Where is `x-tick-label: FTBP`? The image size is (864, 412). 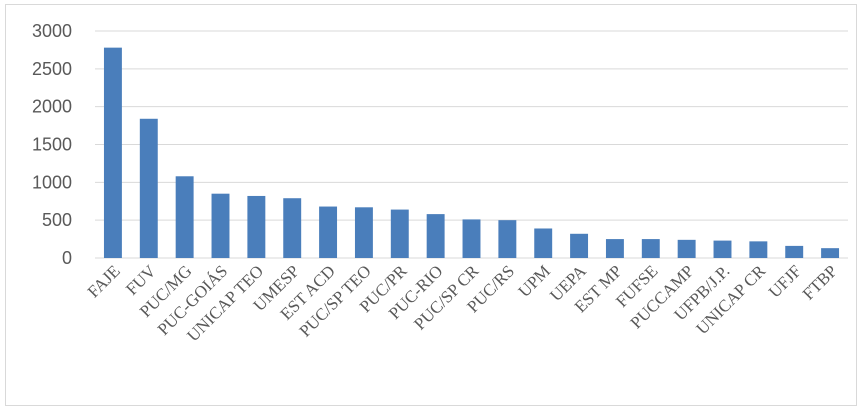 x-tick-label: FTBP is located at coordinates (820, 282).